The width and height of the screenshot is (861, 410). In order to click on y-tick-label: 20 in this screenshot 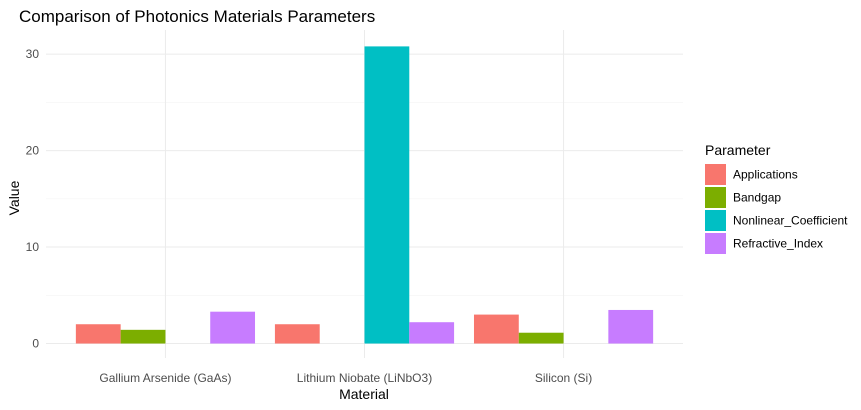, I will do `click(33, 151)`.